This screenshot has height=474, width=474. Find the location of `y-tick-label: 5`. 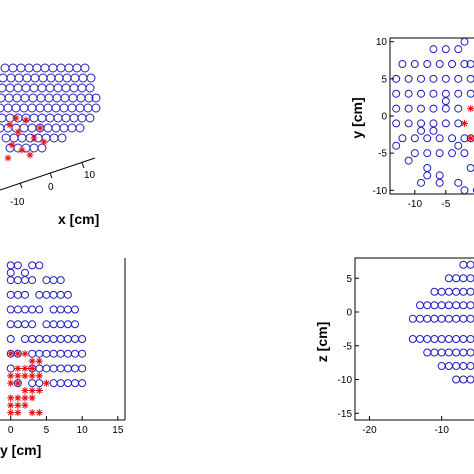

y-tick-label: 5 is located at coordinates (349, 279).